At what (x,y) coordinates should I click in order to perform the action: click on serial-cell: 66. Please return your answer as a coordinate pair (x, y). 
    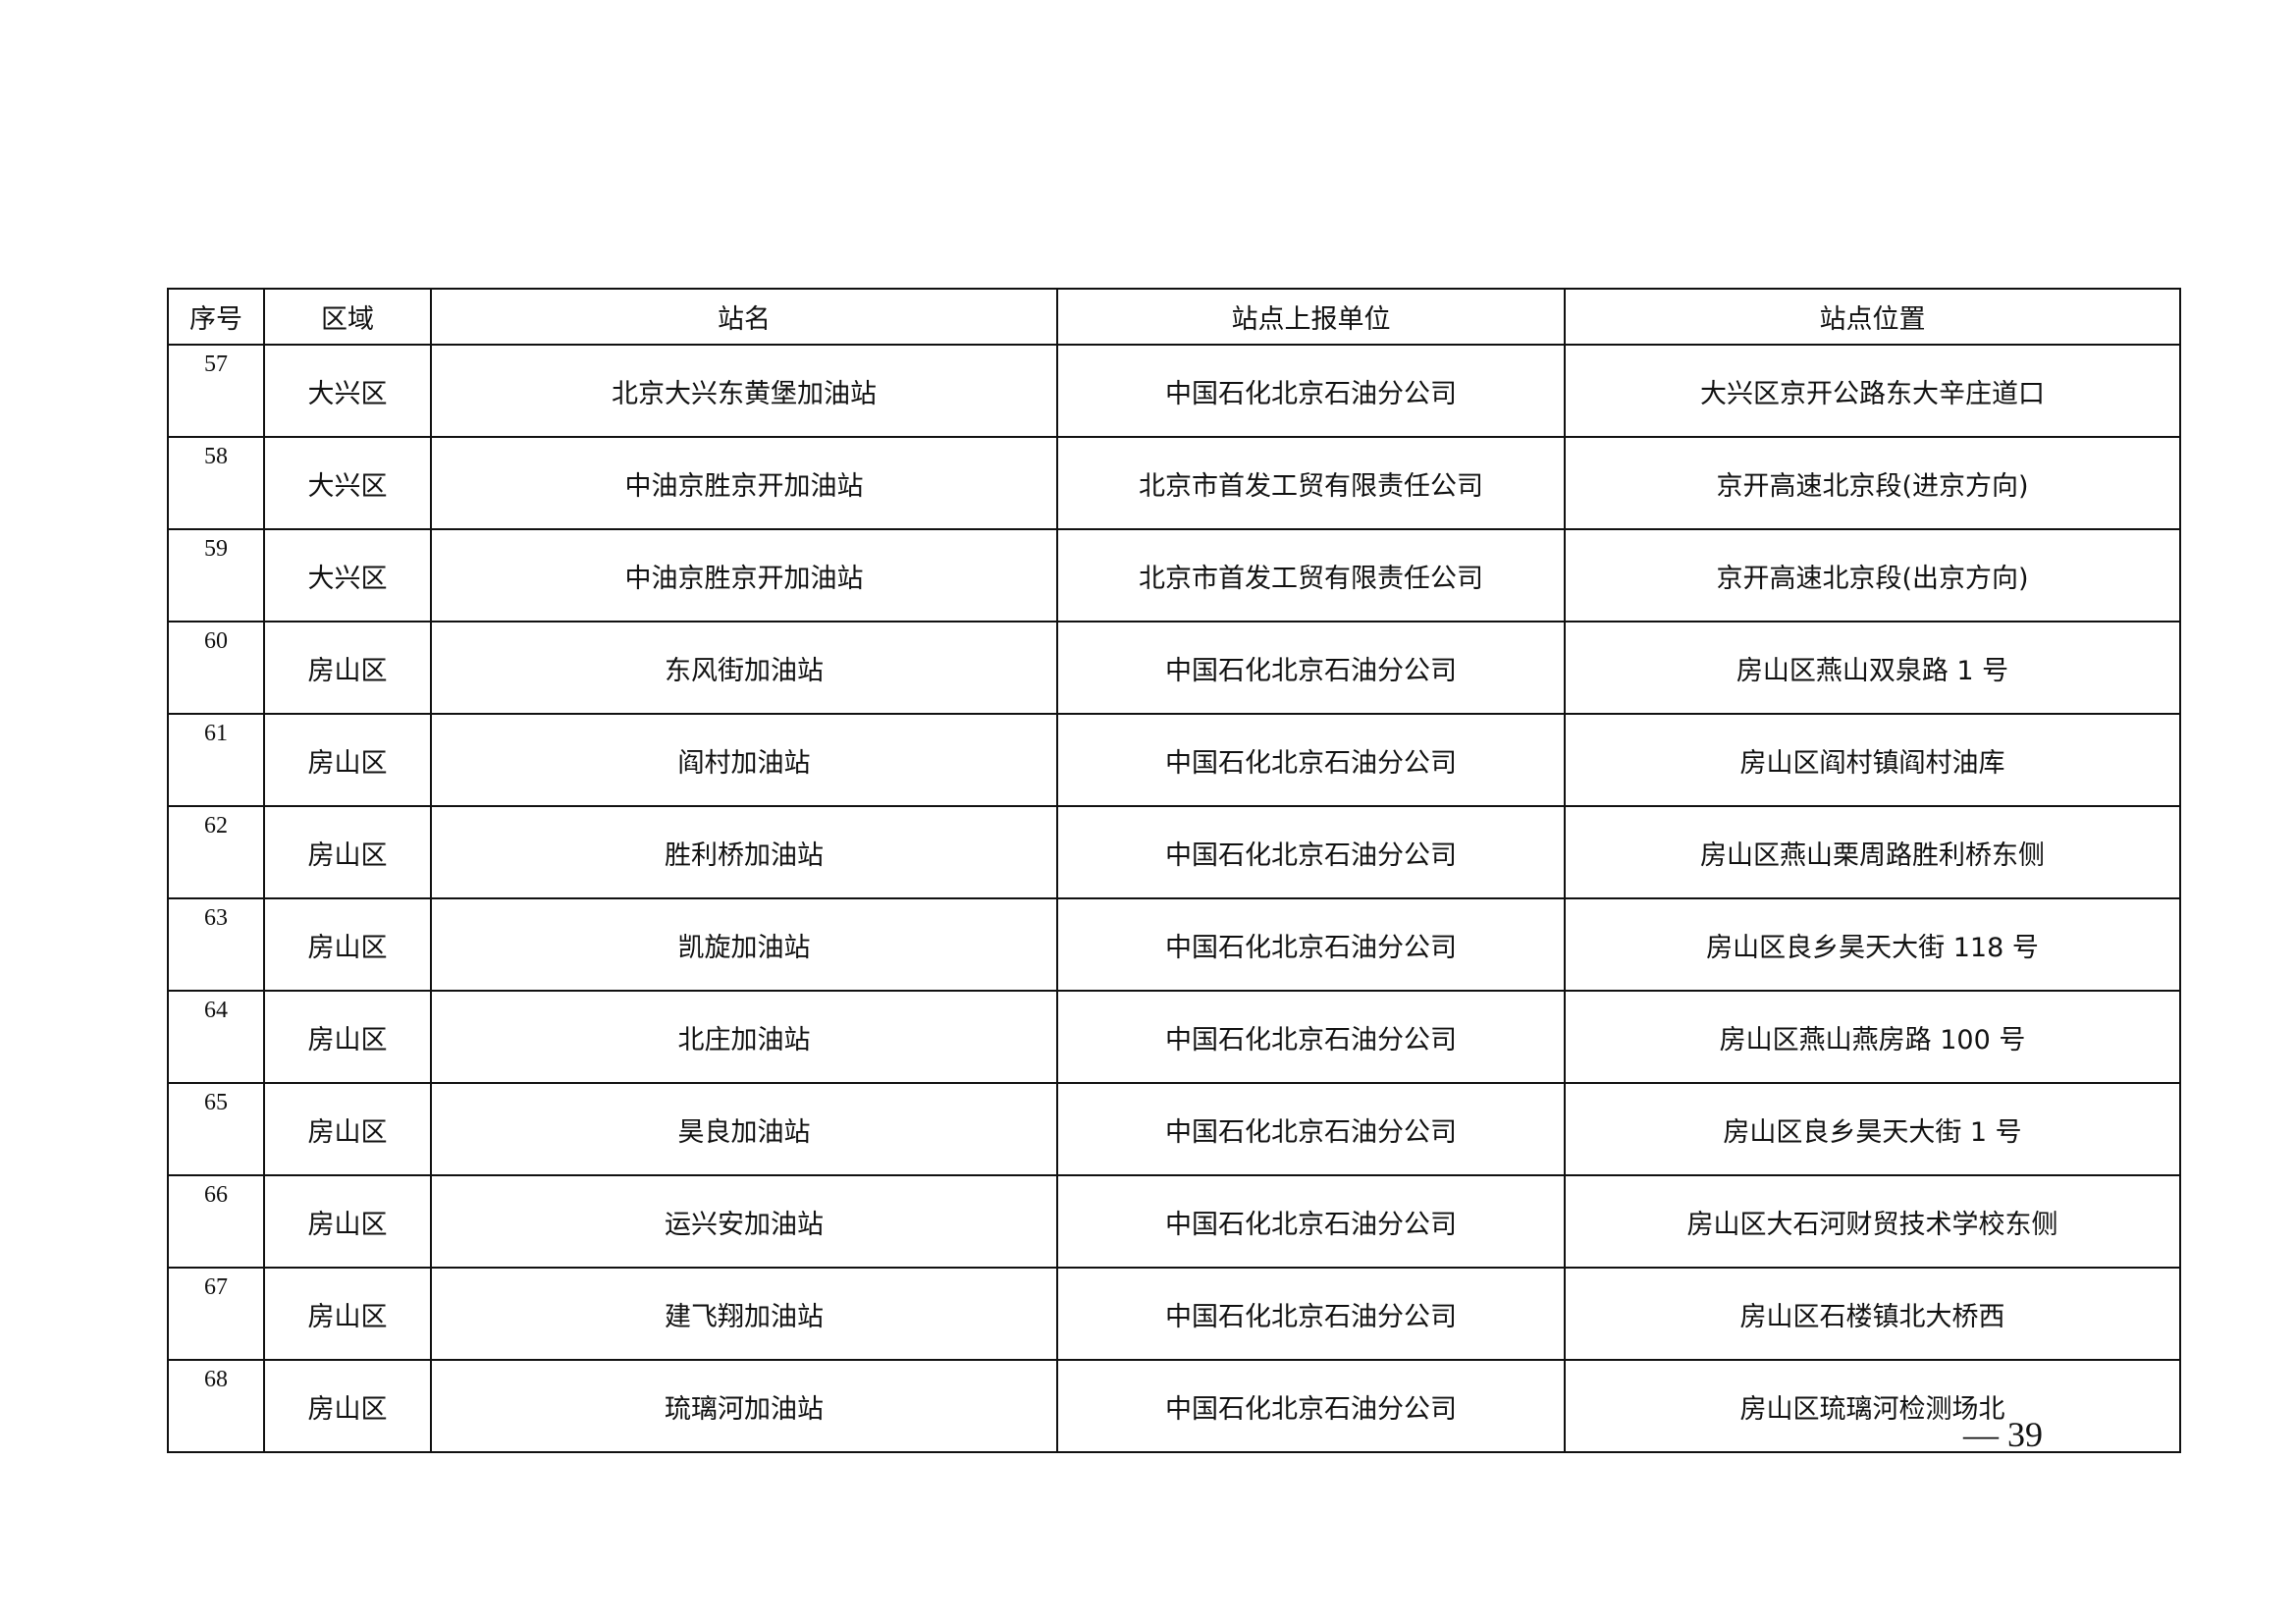
    Looking at the image, I should click on (216, 1221).